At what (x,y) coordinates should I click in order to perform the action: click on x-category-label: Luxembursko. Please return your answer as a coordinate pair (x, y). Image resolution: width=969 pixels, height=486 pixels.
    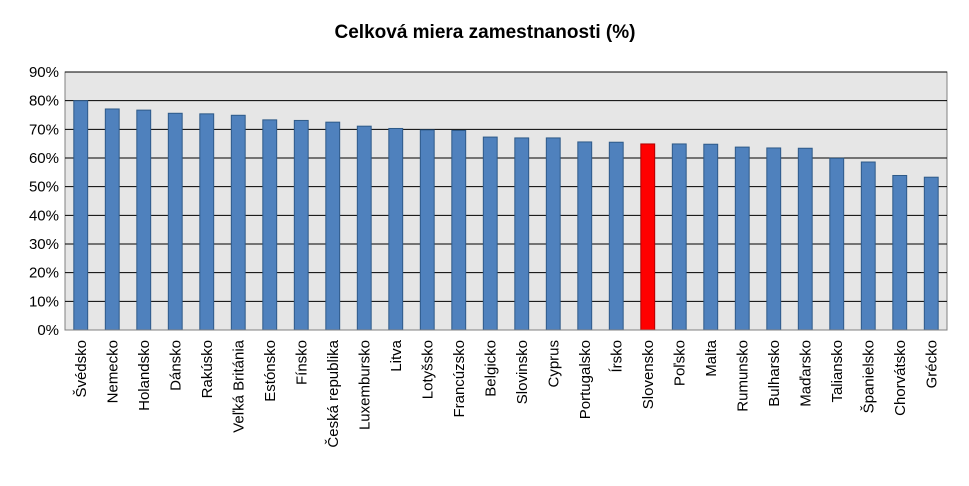
    Looking at the image, I should click on (364, 385).